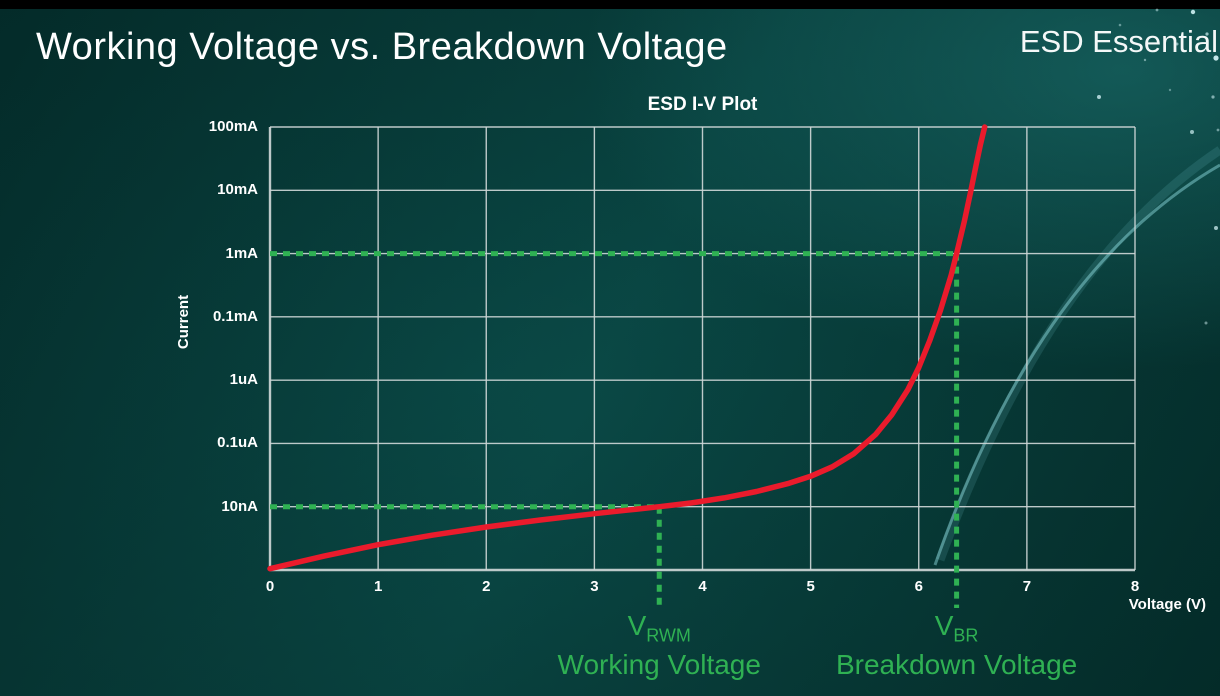 Image resolution: width=1220 pixels, height=696 pixels. What do you see at coordinates (702, 586) in the screenshot?
I see `x-tick-label: 4` at bounding box center [702, 586].